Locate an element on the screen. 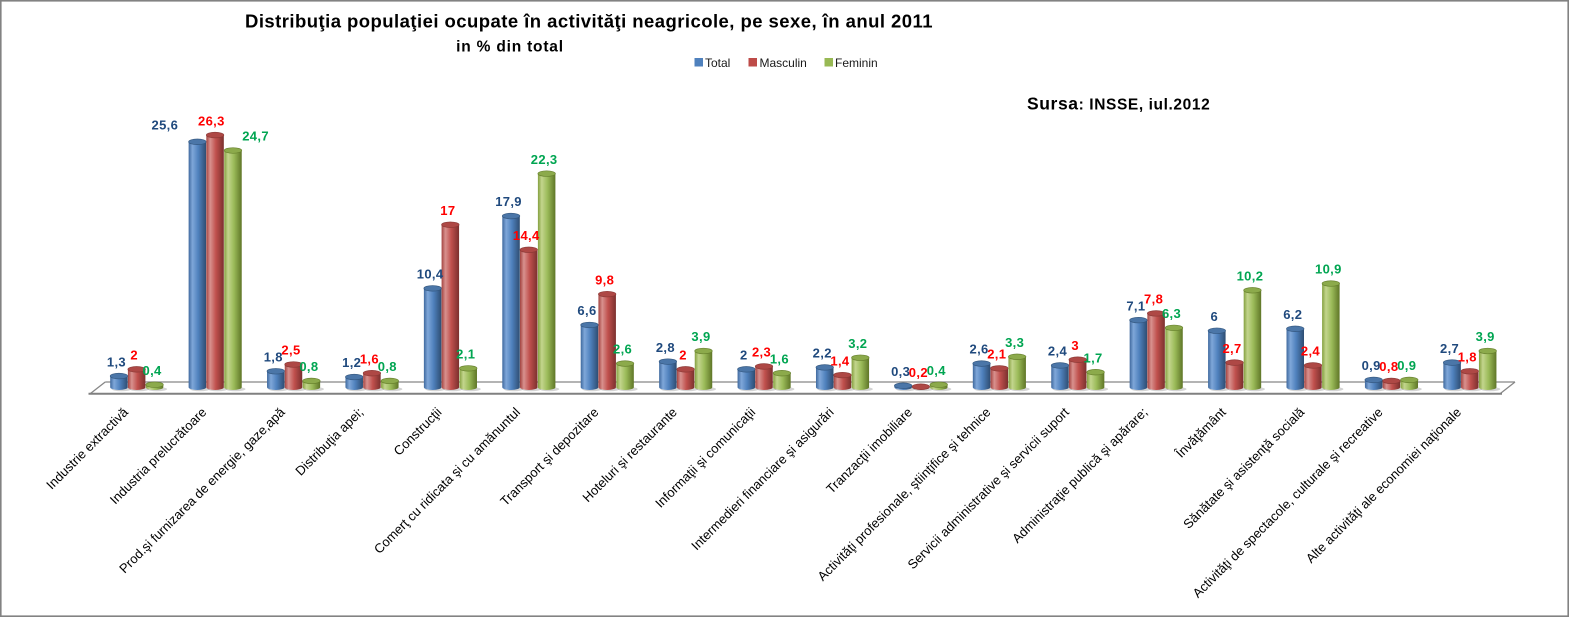  svg-text: 17 is located at coordinates (447, 210).